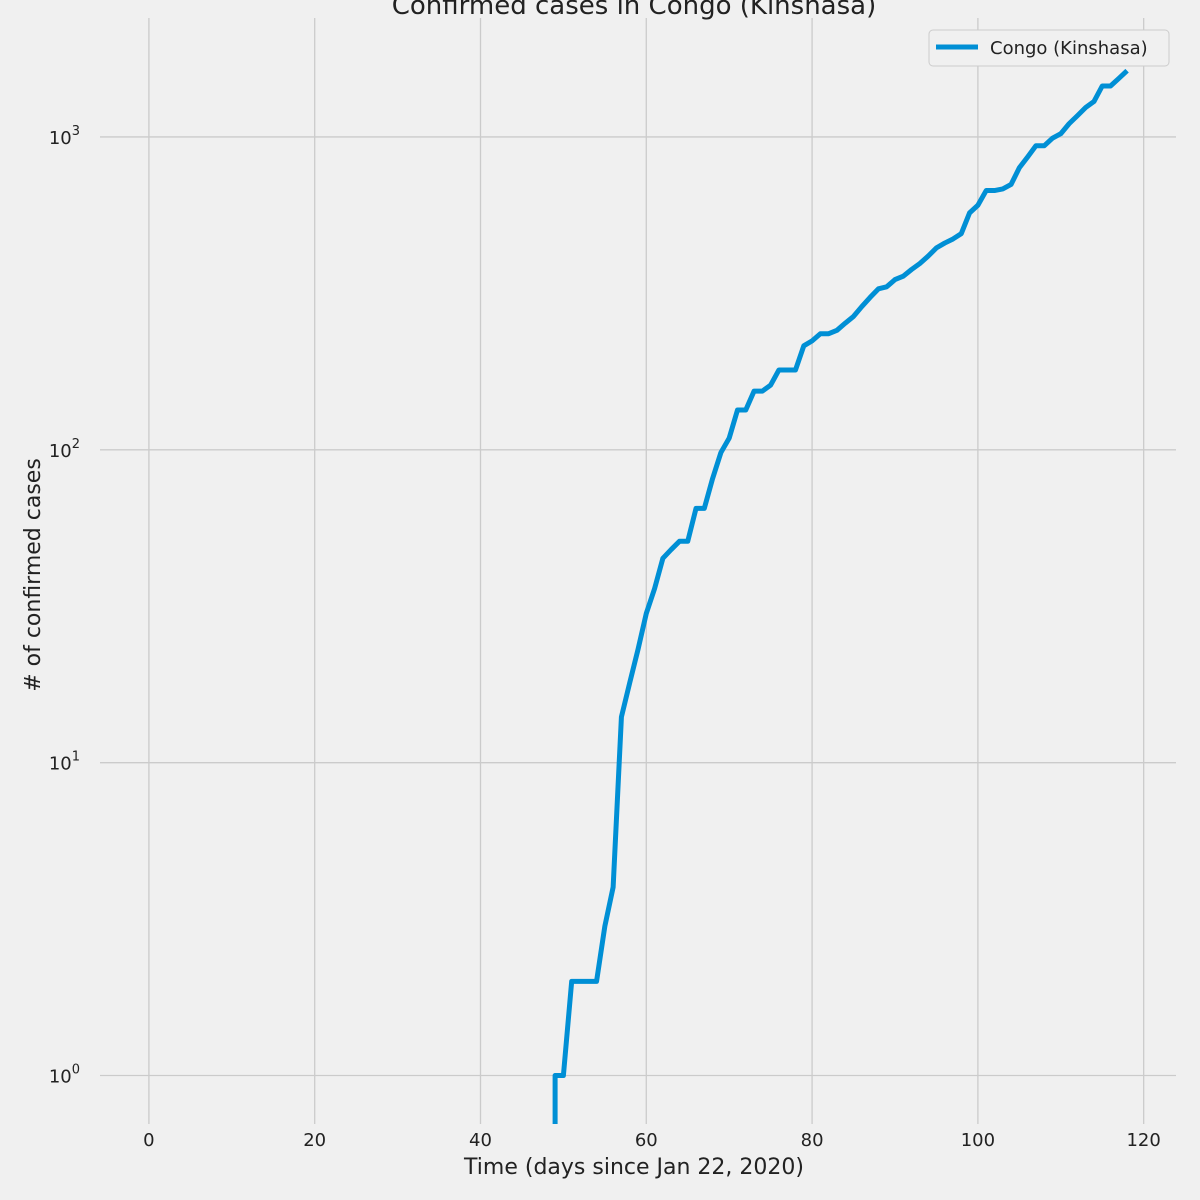 This screenshot has height=1200, width=1200. Describe the element at coordinates (33, 575) in the screenshot. I see `y-axis-label: # of confirmed cases` at that location.